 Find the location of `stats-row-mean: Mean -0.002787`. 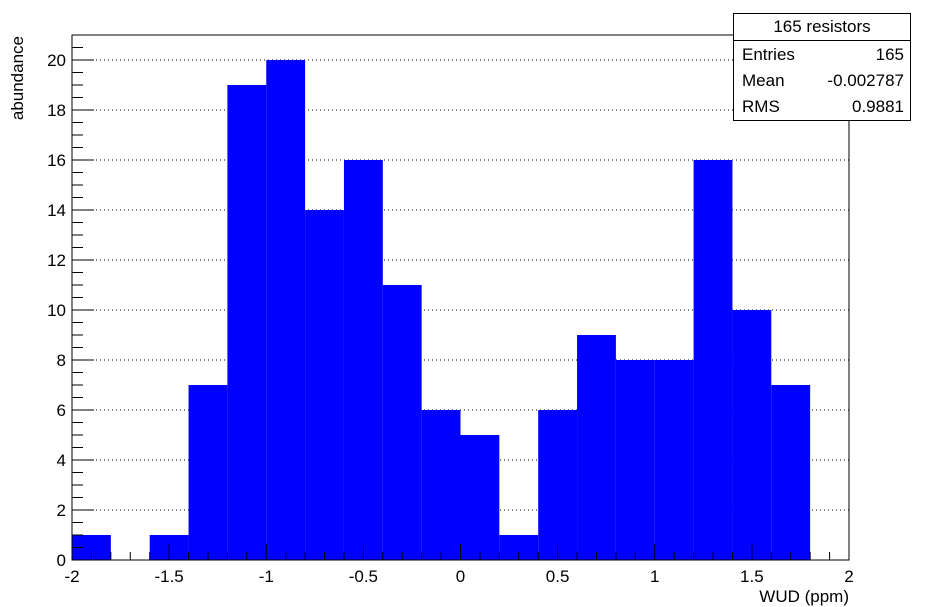

stats-row-mean: Mean -0.002787 is located at coordinates (822, 80).